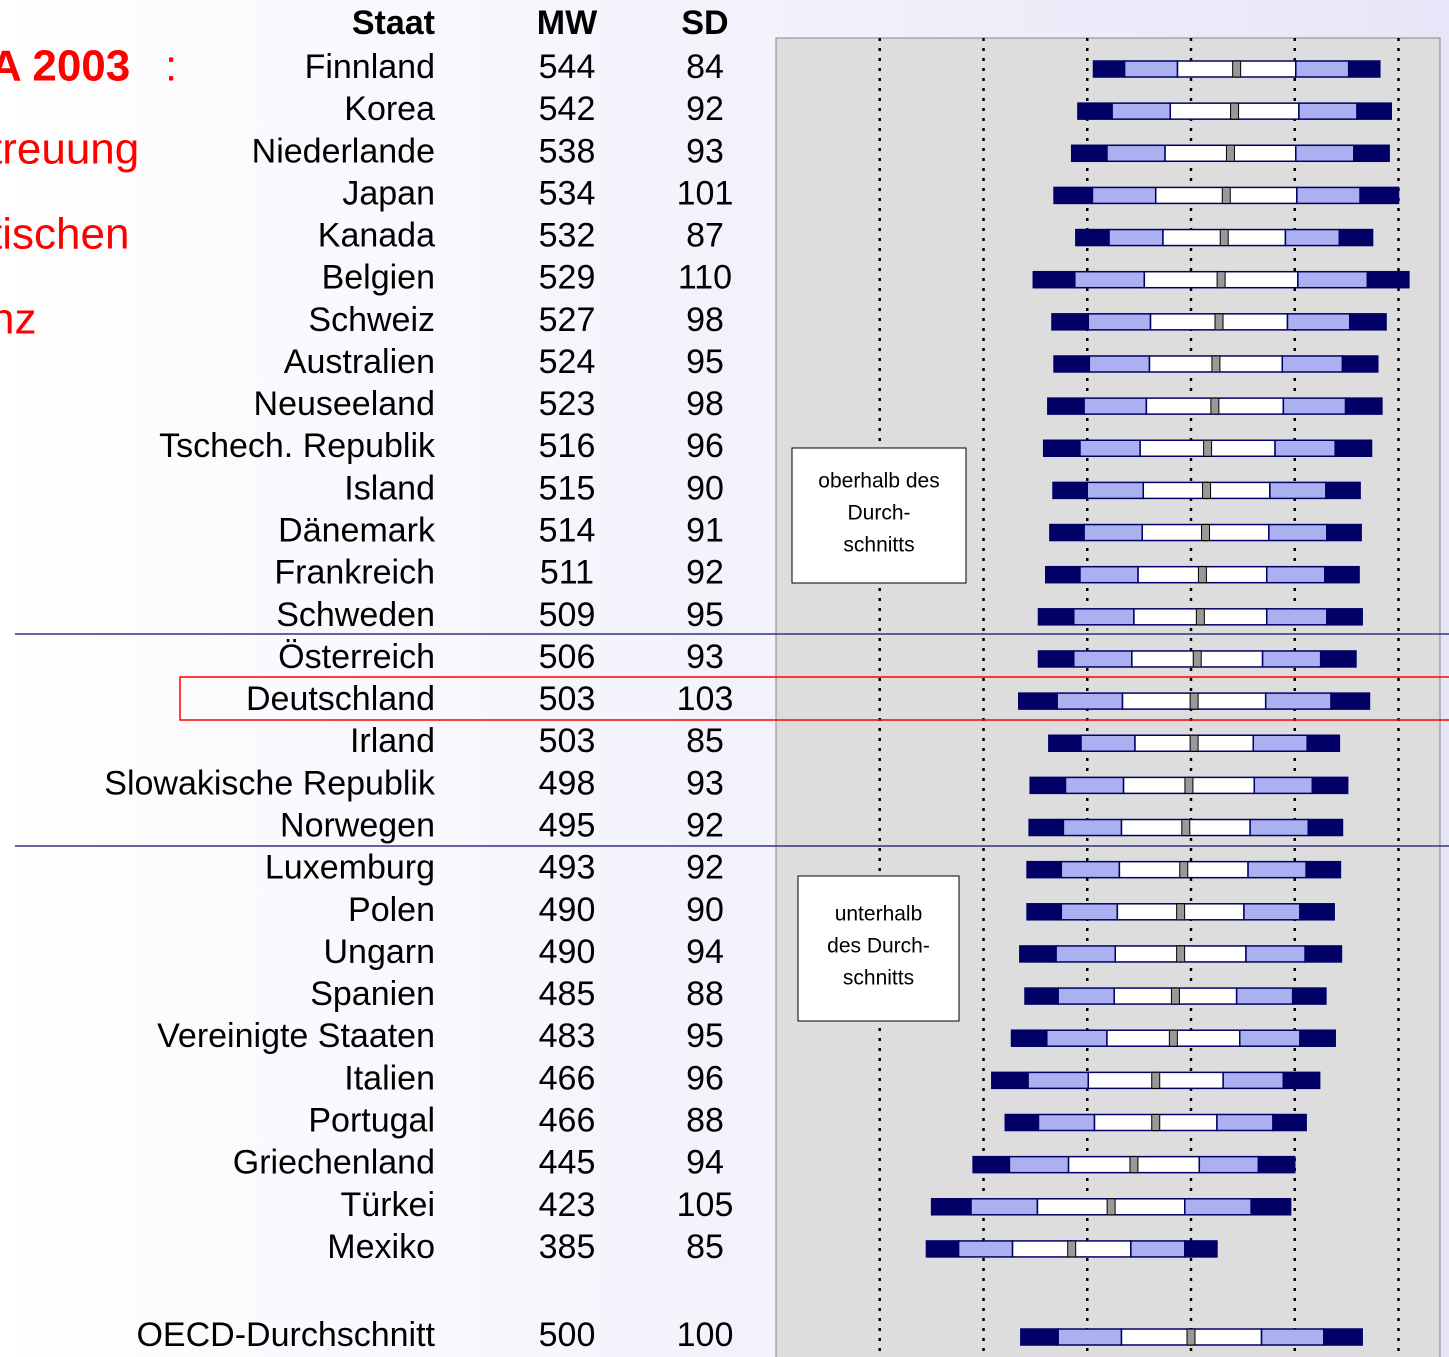 Image resolution: width=1449 pixels, height=1357 pixels. What do you see at coordinates (357, 826) in the screenshot?
I see `country-label: Norwegen` at bounding box center [357, 826].